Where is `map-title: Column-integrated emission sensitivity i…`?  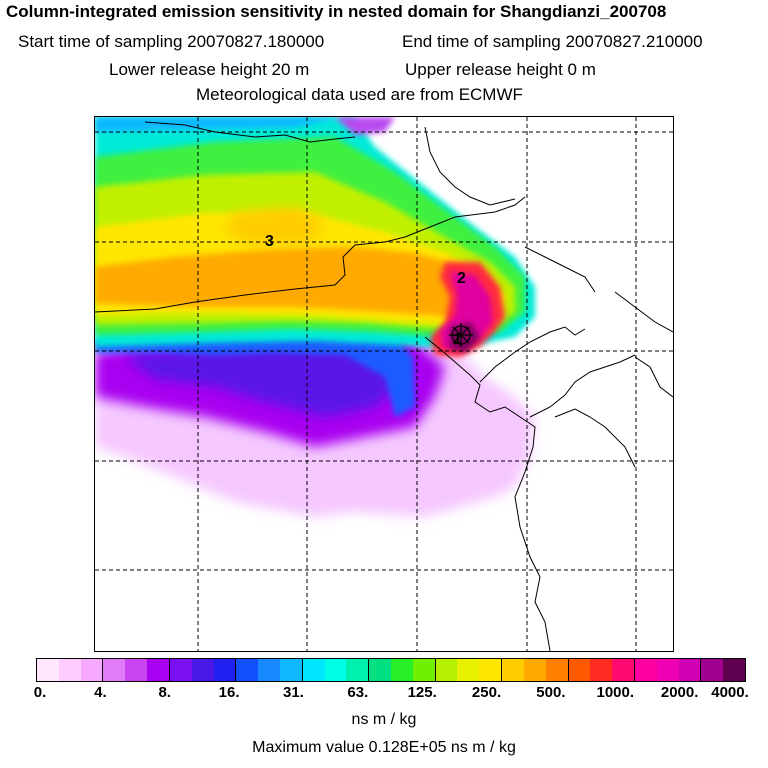
map-title: Column-integrated emission sensitivity i… is located at coordinates (336, 11).